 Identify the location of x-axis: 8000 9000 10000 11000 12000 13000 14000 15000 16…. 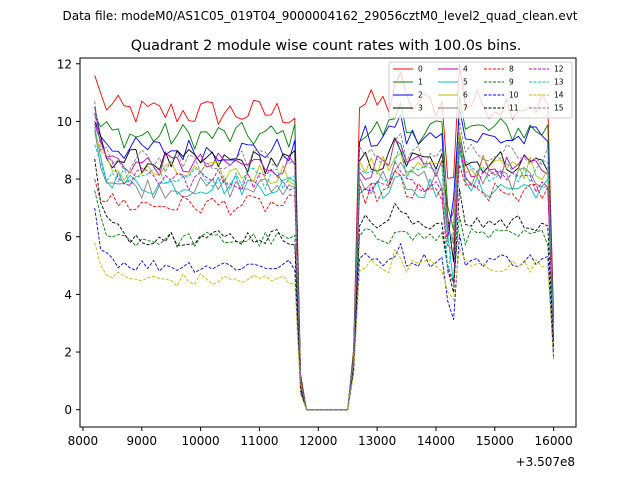
(320, 437).